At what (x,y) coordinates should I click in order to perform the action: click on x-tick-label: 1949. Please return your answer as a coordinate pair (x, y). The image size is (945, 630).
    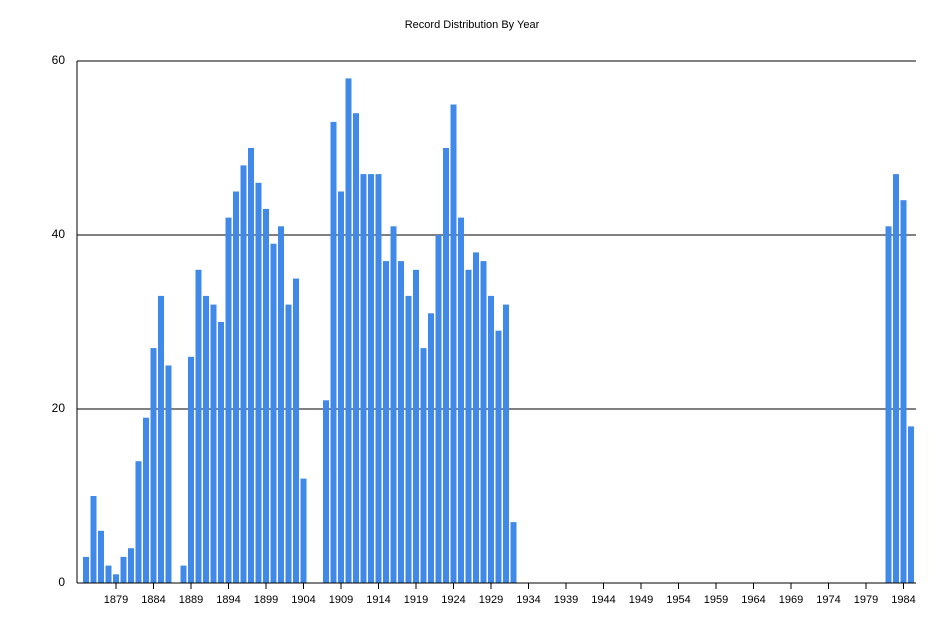
    Looking at the image, I should click on (641, 600).